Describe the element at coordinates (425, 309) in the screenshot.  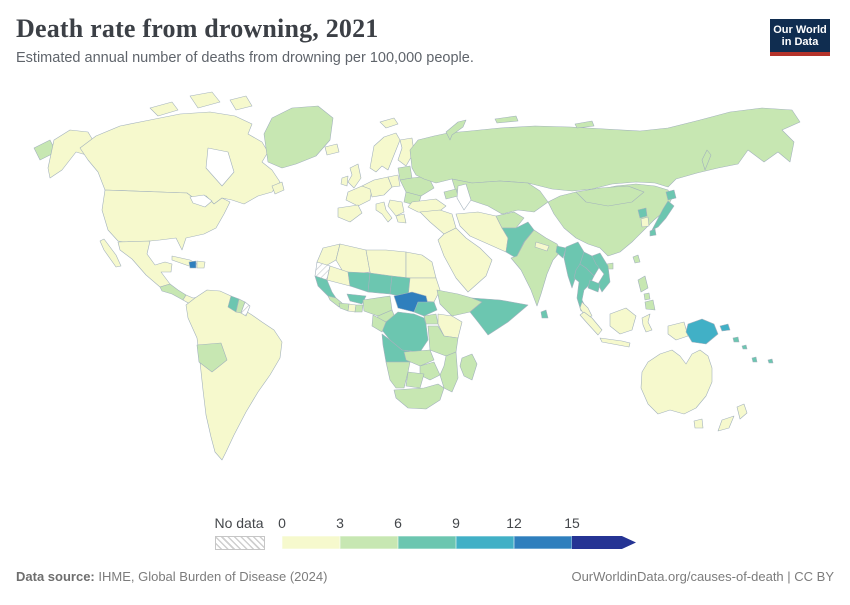
I see `country-south-sudan` at that location.